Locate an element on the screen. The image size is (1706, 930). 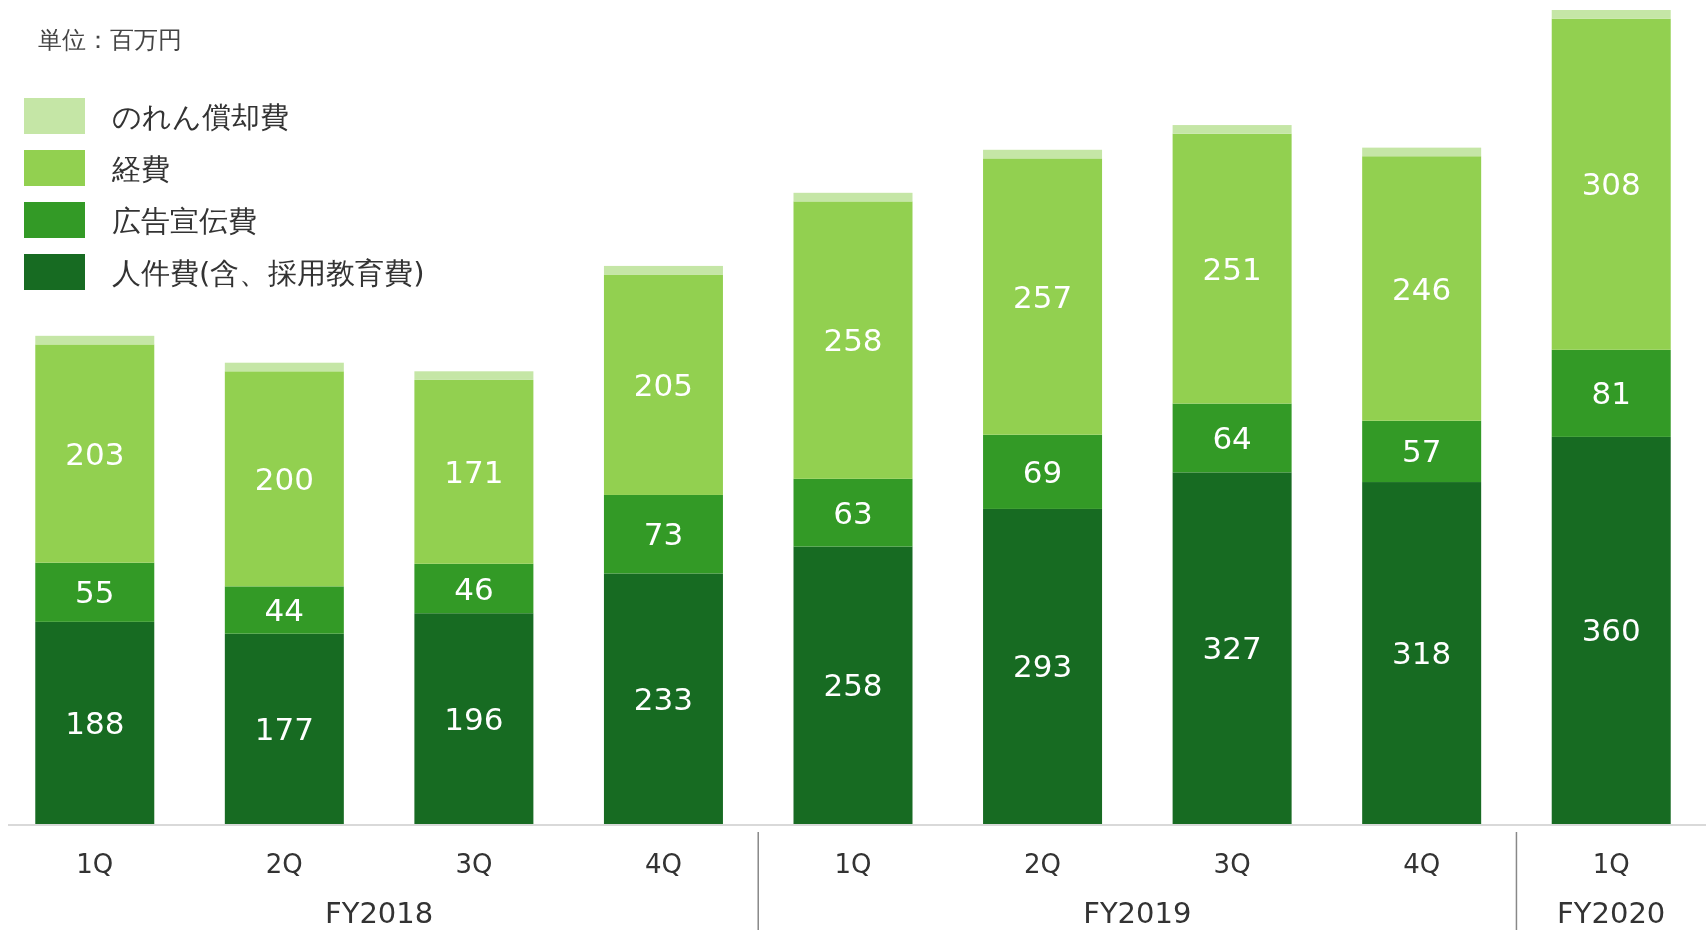
data-label: 81 is located at coordinates (1611, 393).